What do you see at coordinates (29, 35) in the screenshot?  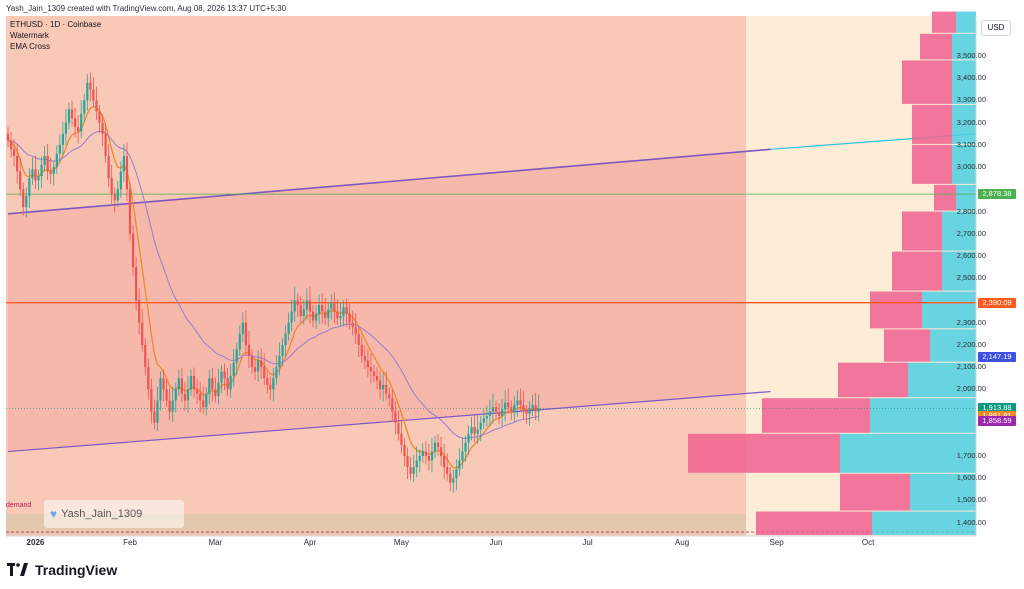 I see `legend-watermark: Watermark` at bounding box center [29, 35].